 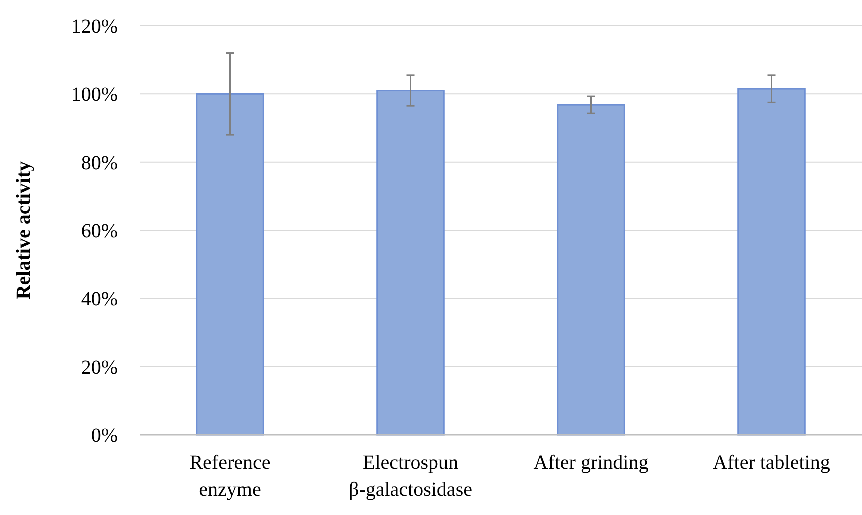 I want to click on x-tick-label: After tableting, so click(x=771, y=463).